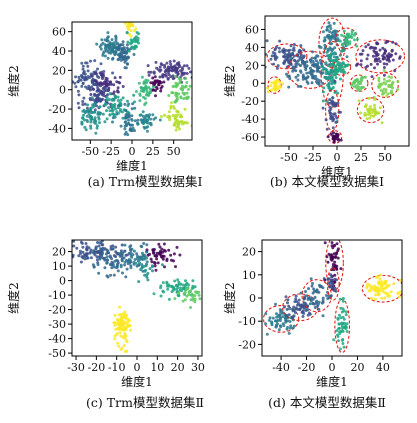 The width and height of the screenshot is (417, 423). What do you see at coordinates (249, 252) in the screenshot?
I see `y-tick-label: 20` at bounding box center [249, 252].